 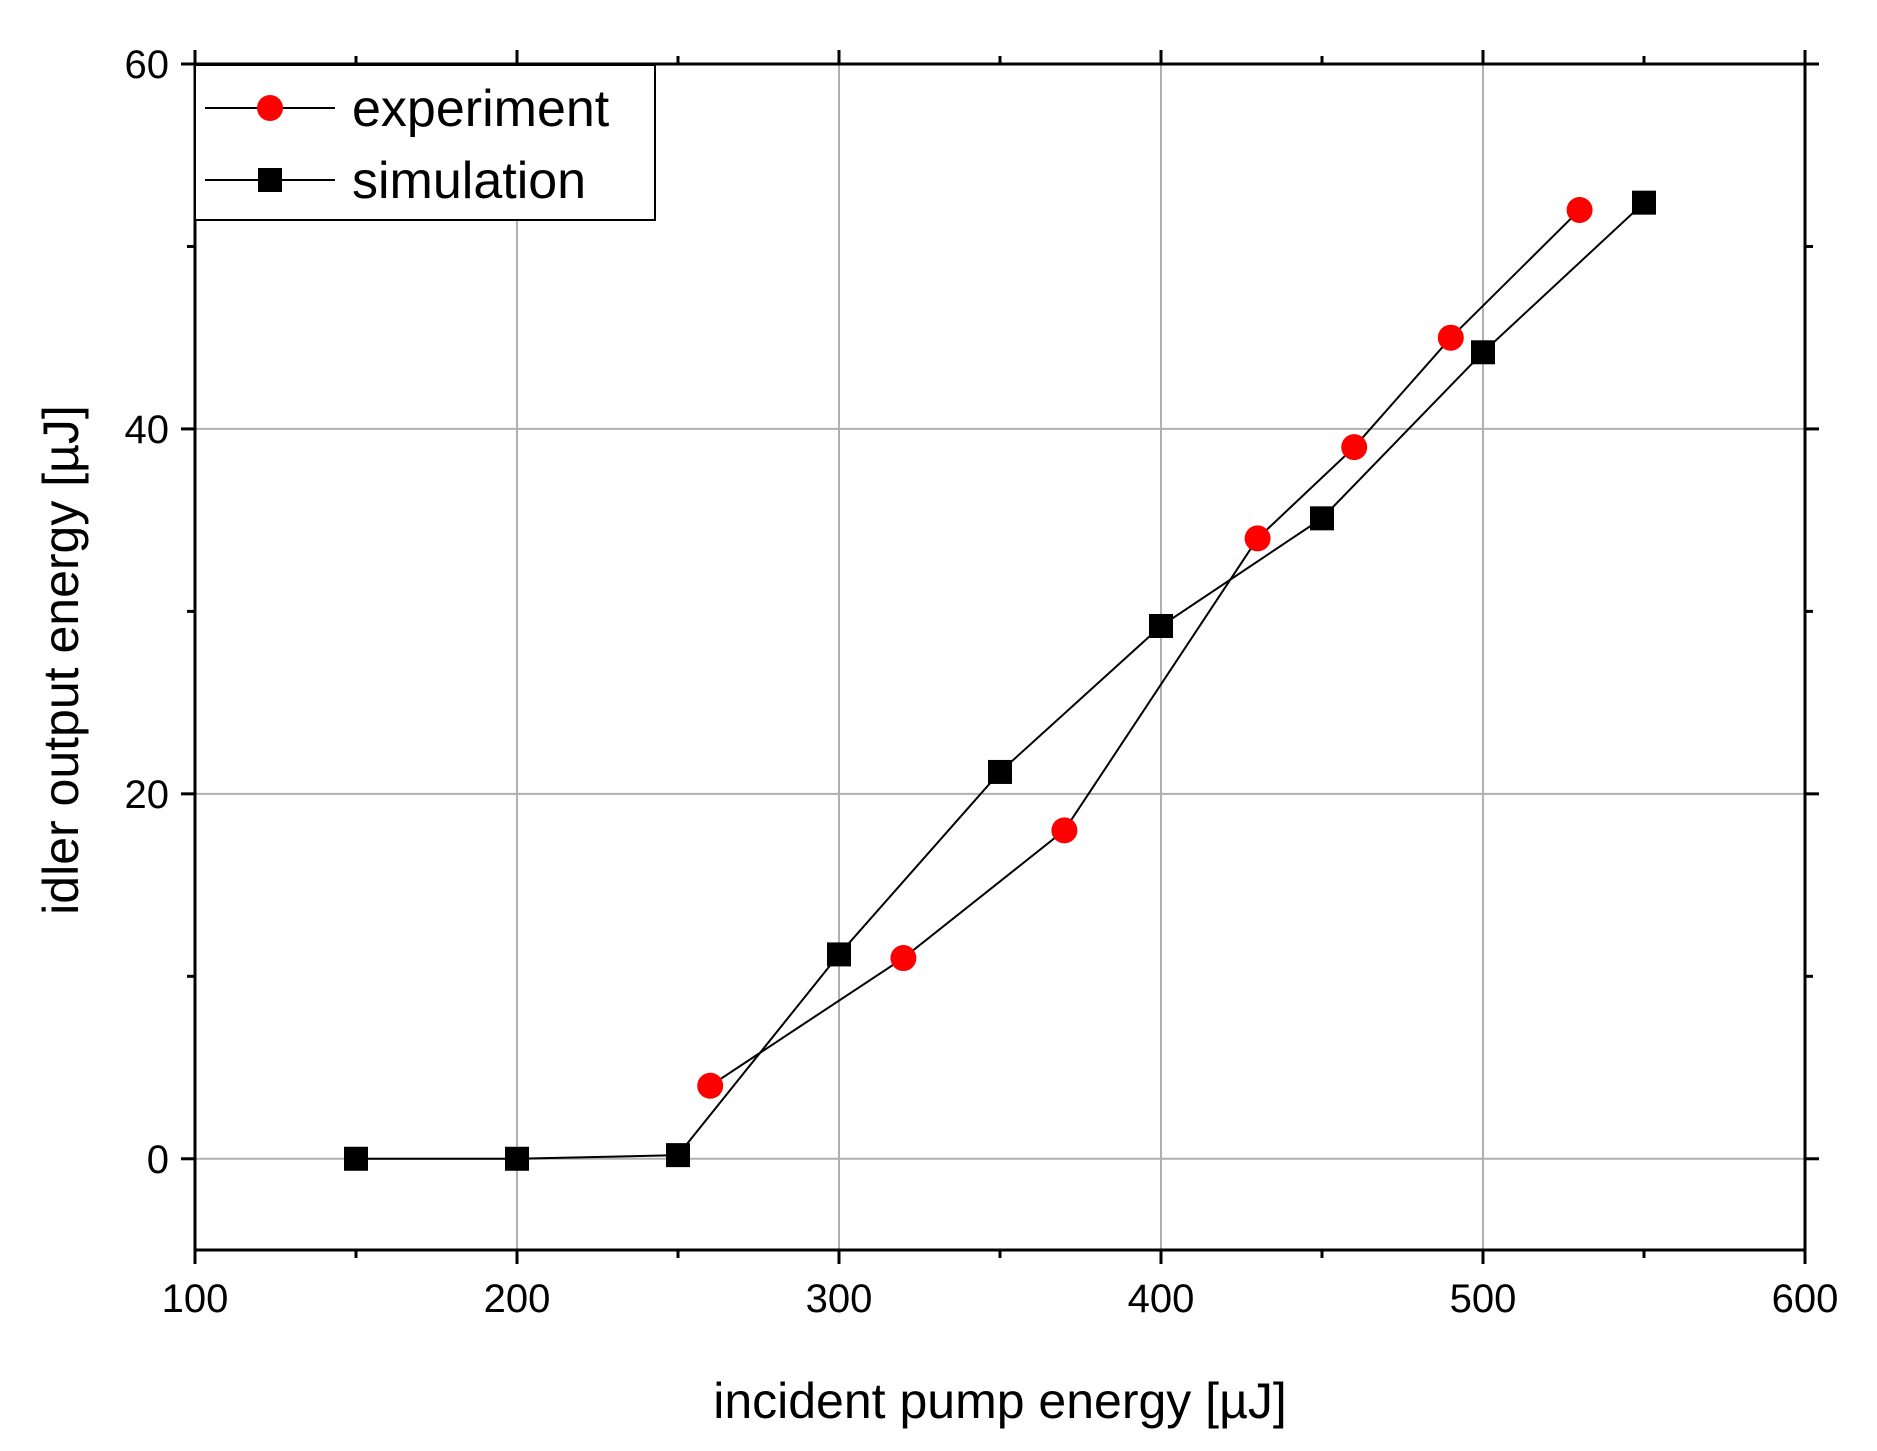 I want to click on y-tick-label: 60, so click(x=147, y=65).